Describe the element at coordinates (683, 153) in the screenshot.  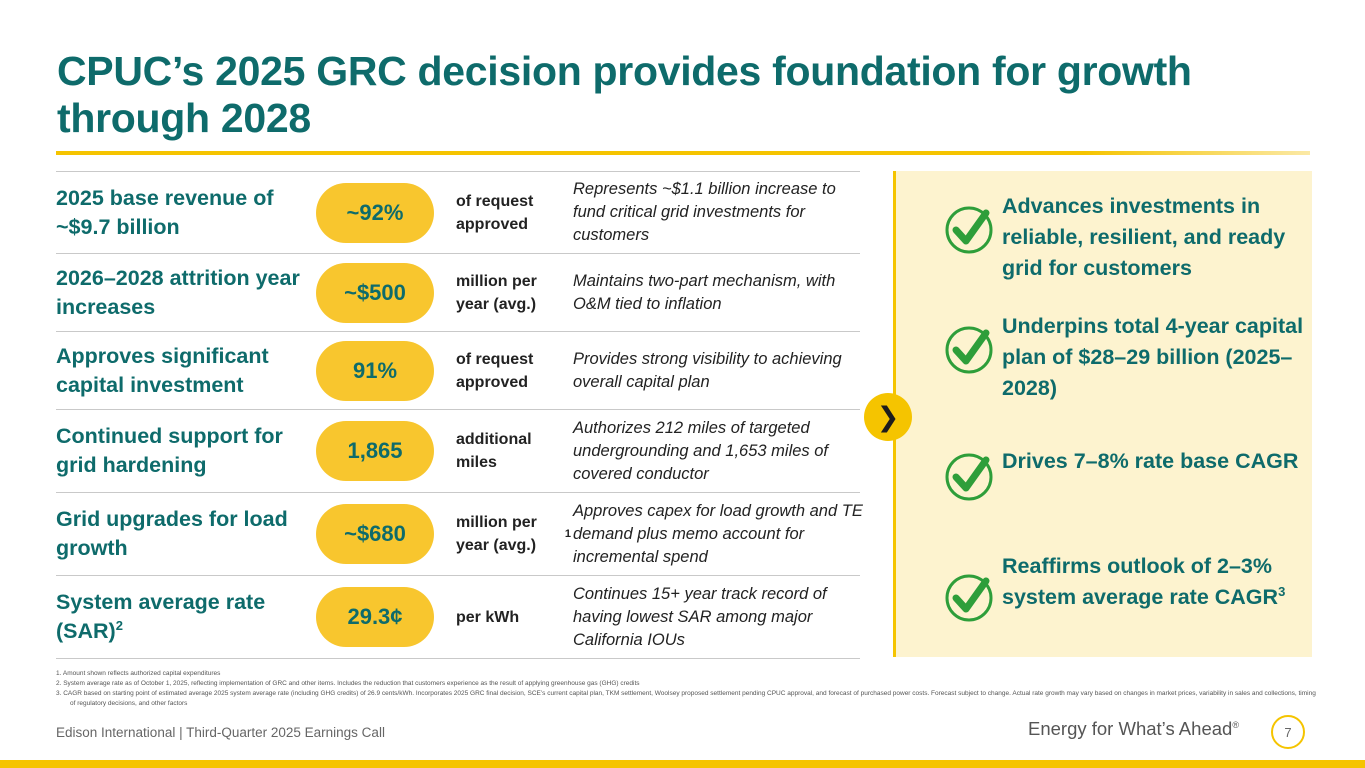
I see `title-divider` at that location.